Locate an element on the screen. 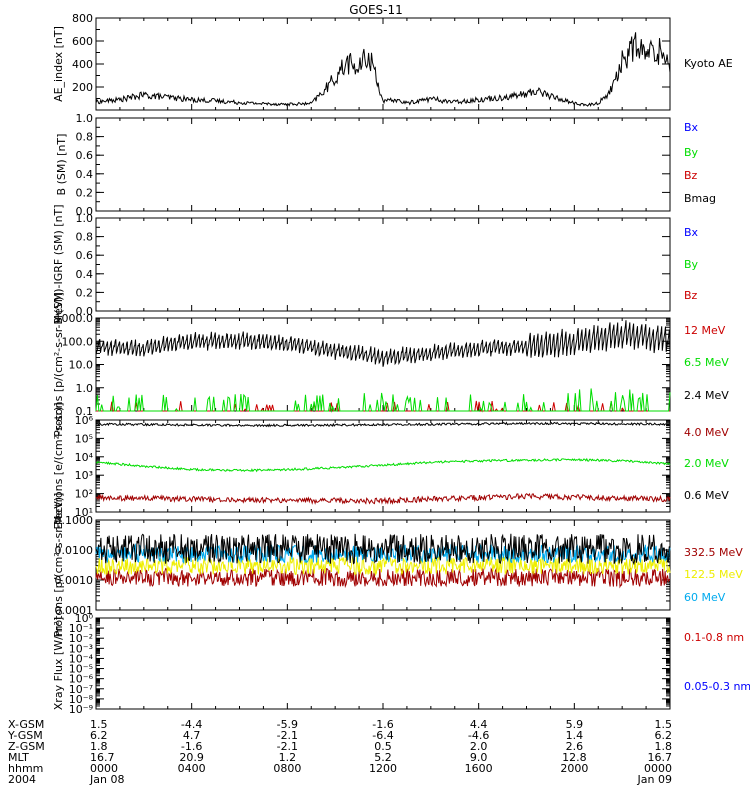  legend-bx: Bx is located at coordinates (691, 127).